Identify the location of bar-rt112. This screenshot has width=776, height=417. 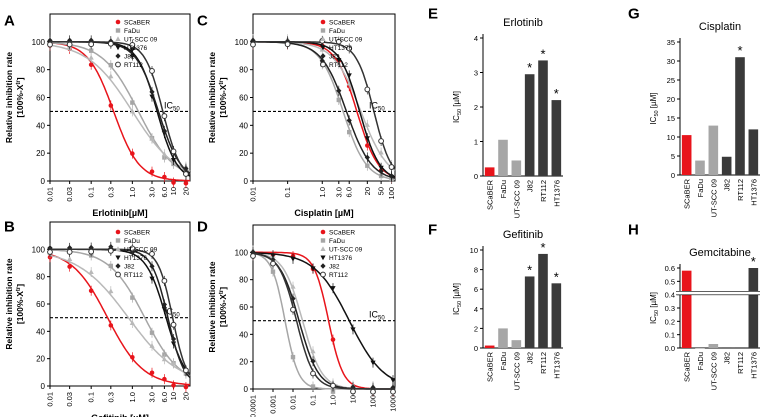
(543, 300).